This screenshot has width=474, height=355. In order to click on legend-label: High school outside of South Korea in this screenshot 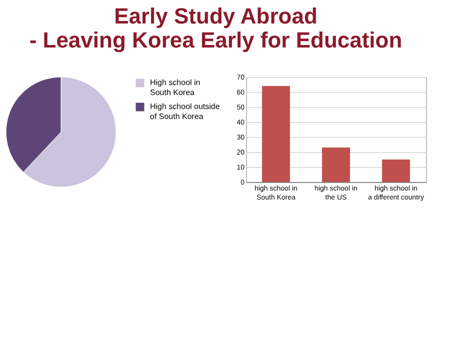, I will do `click(185, 111)`.